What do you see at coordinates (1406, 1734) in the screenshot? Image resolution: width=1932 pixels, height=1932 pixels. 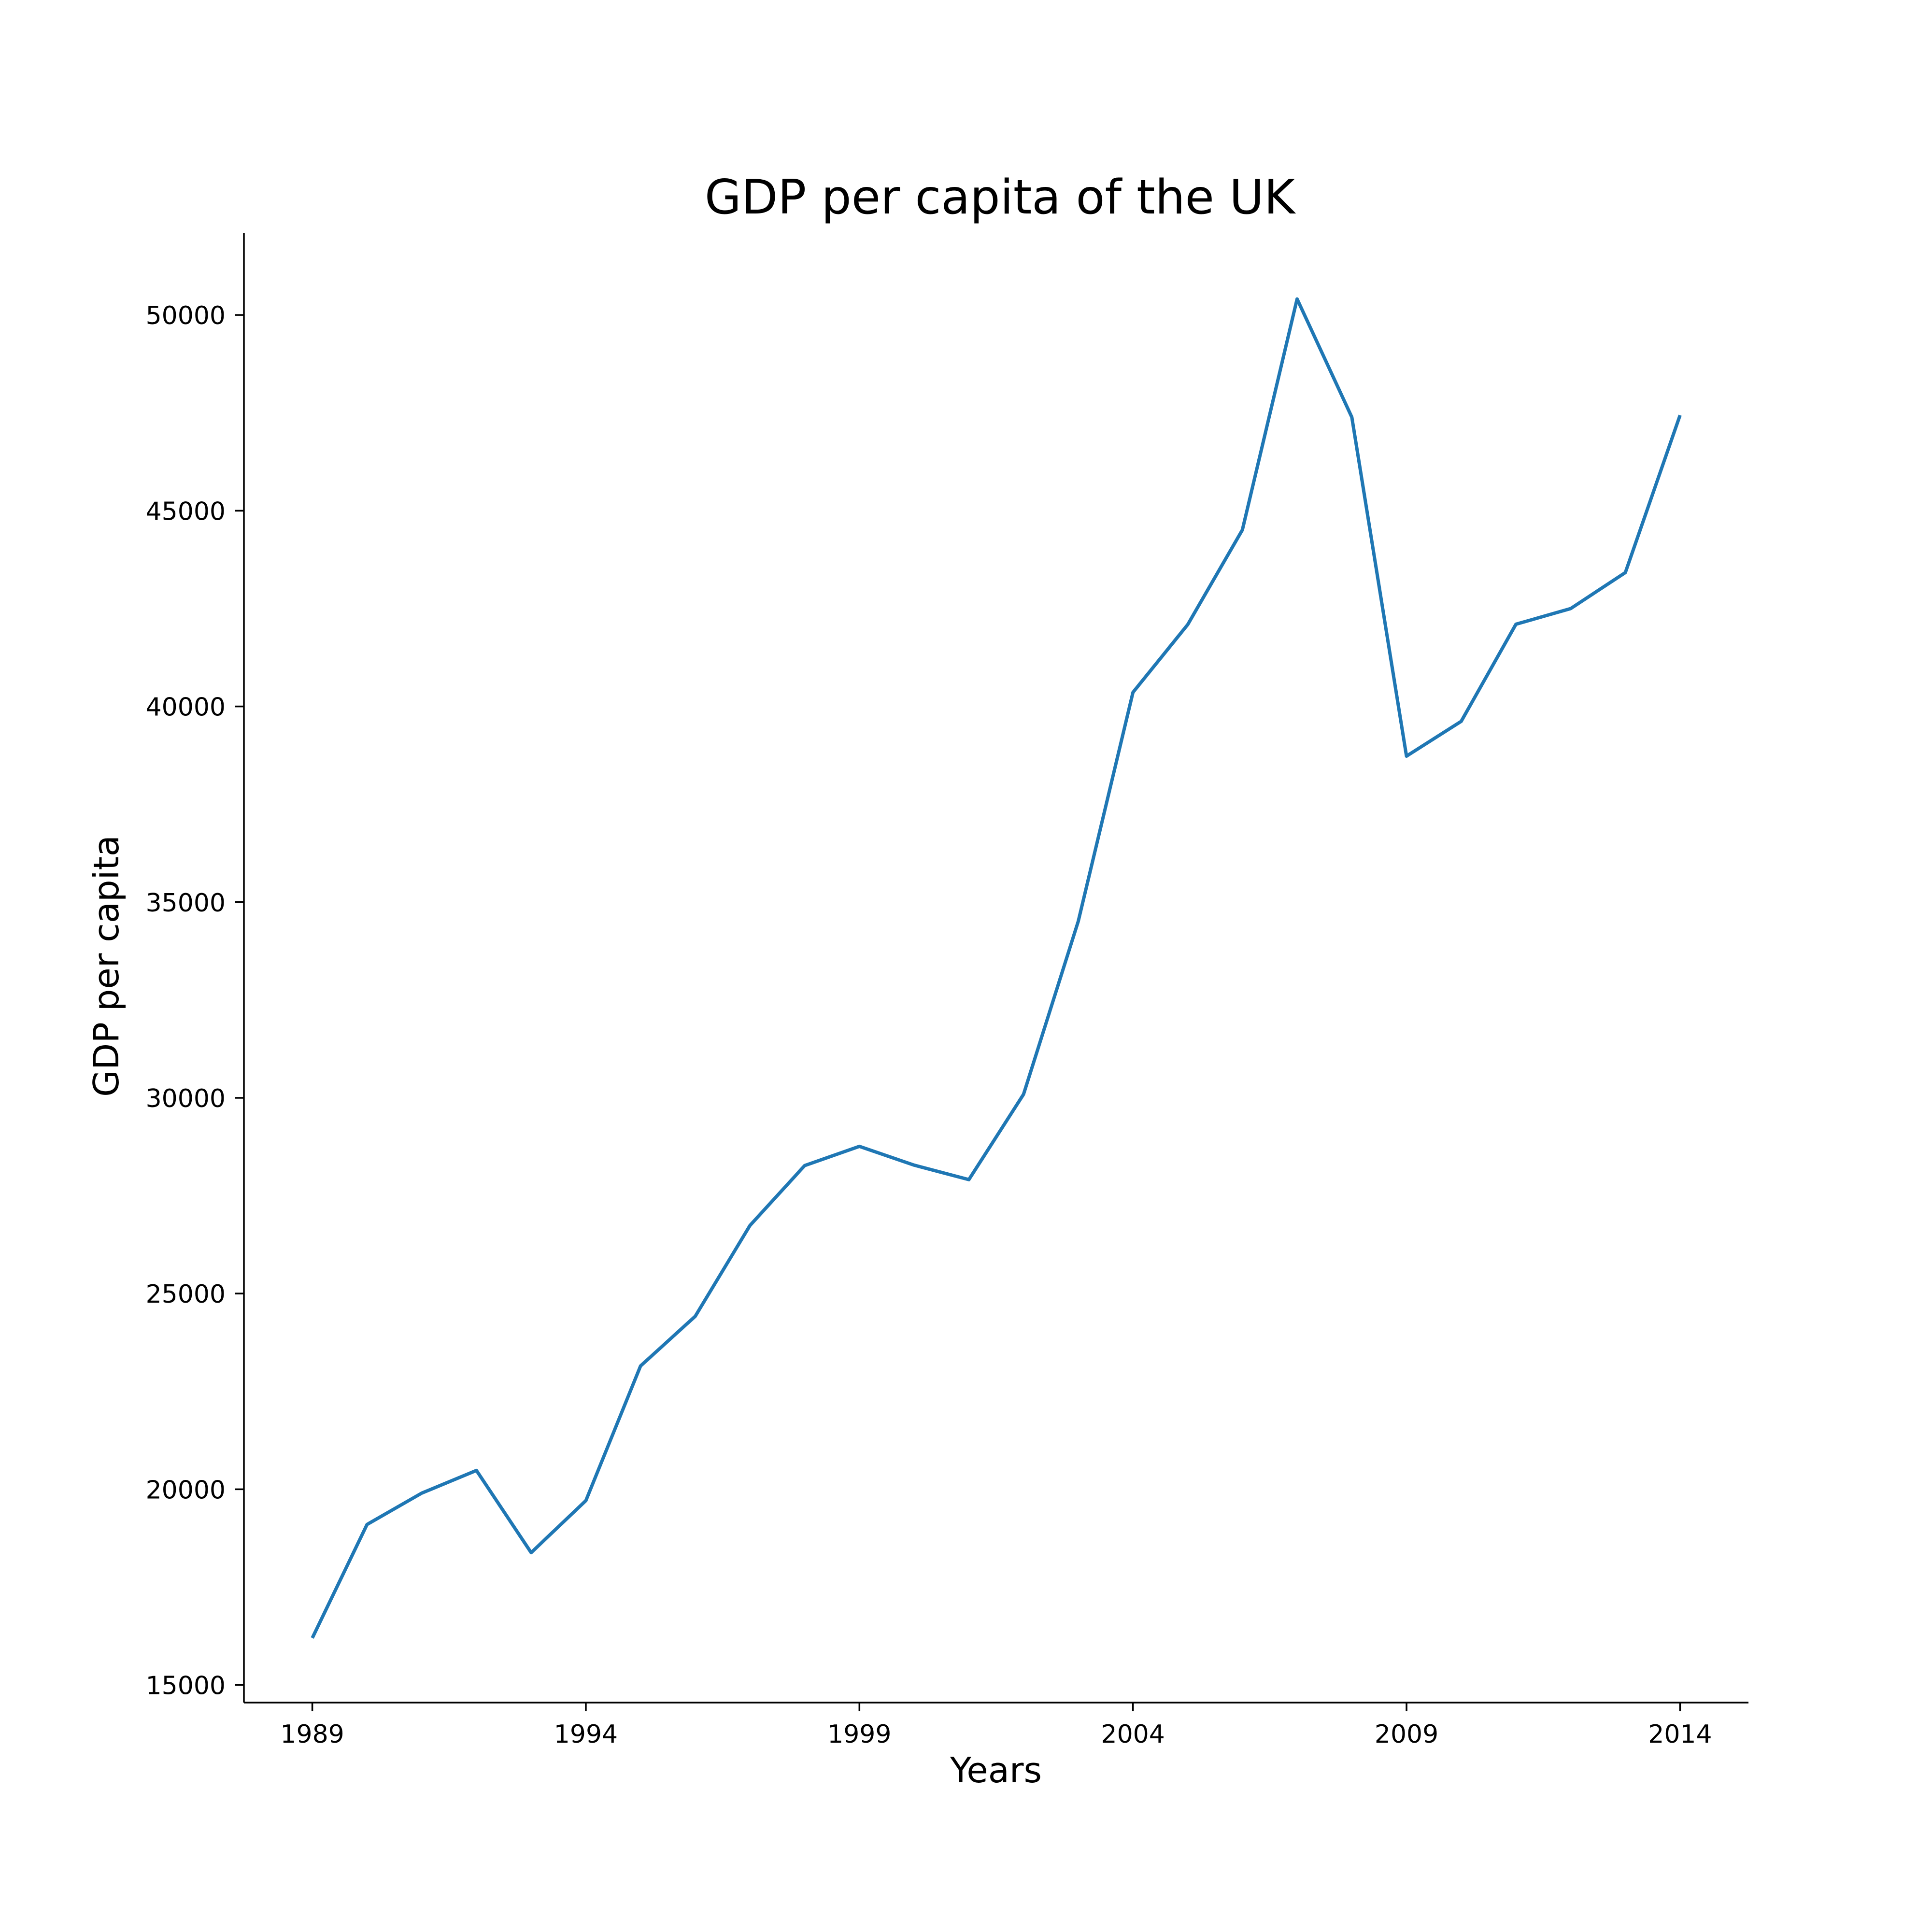 I see `x-tick-label: 2009` at bounding box center [1406, 1734].